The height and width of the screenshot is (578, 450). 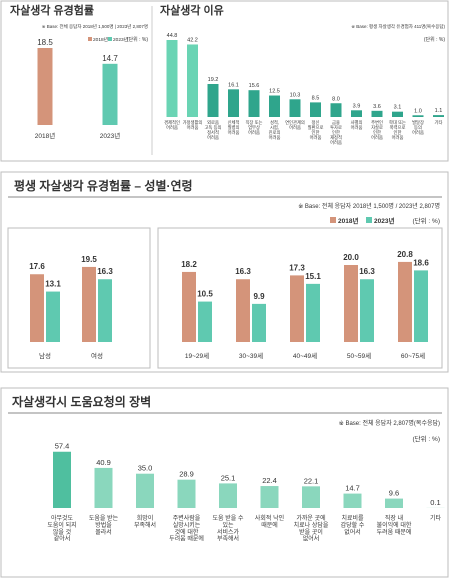 I want to click on x-tick-label: 가까운 곳에 치료나 상담을 받을 곳이 없어서, so click(x=311, y=528).